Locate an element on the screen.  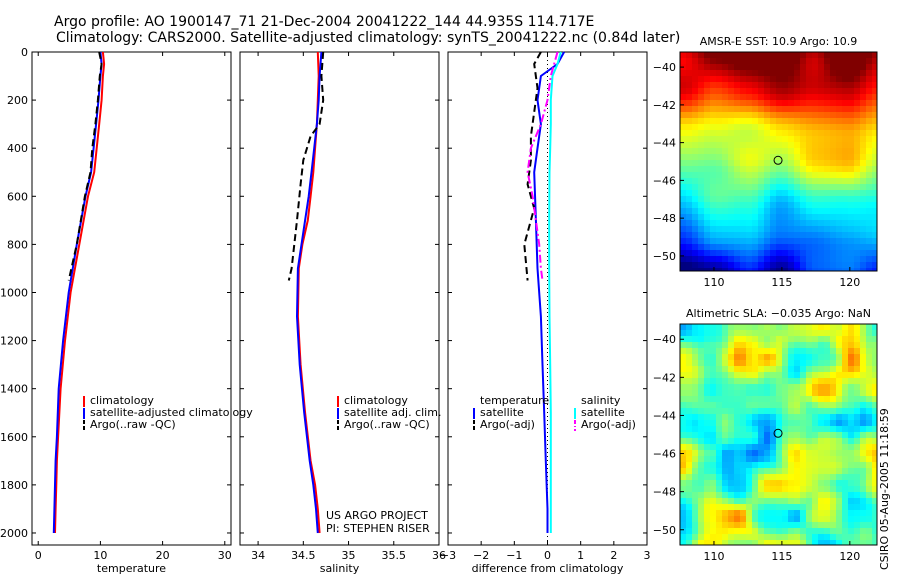
y-tick-label: 1800 is located at coordinates (14, 485).